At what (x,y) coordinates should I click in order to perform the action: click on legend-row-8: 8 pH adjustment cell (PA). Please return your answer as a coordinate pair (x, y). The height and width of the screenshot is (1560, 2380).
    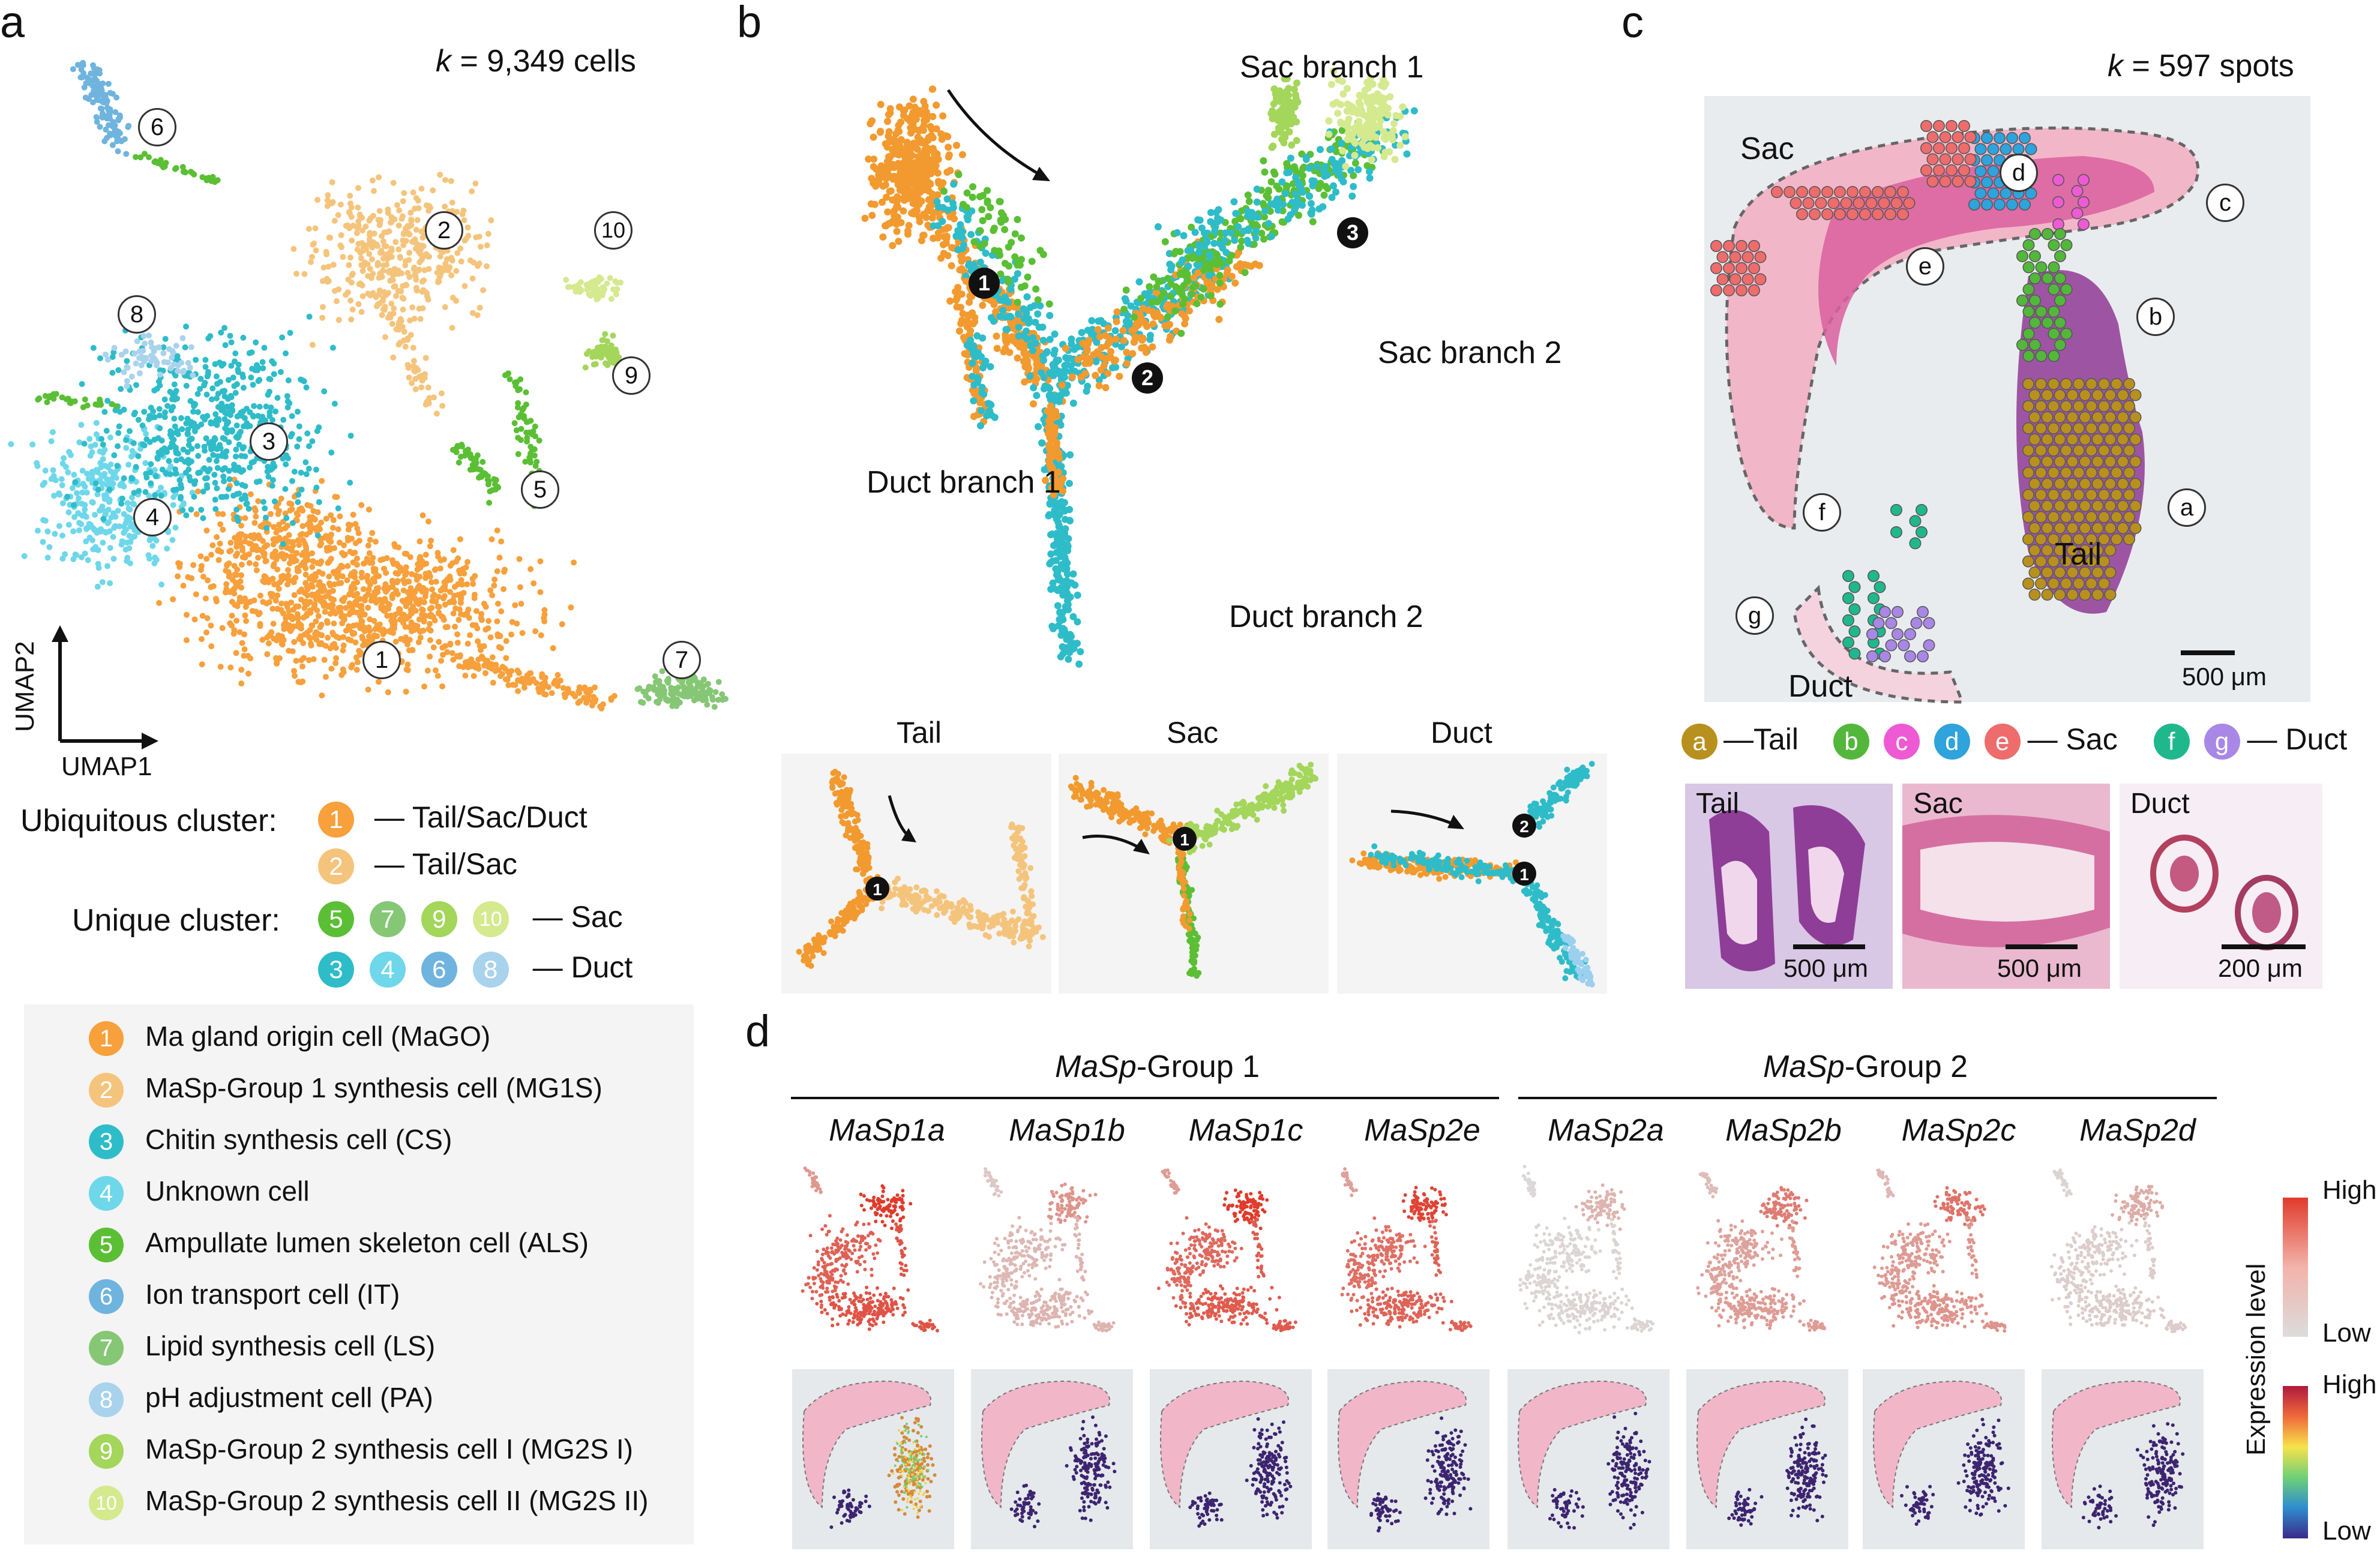
    Looking at the image, I should click on (261, 1403).